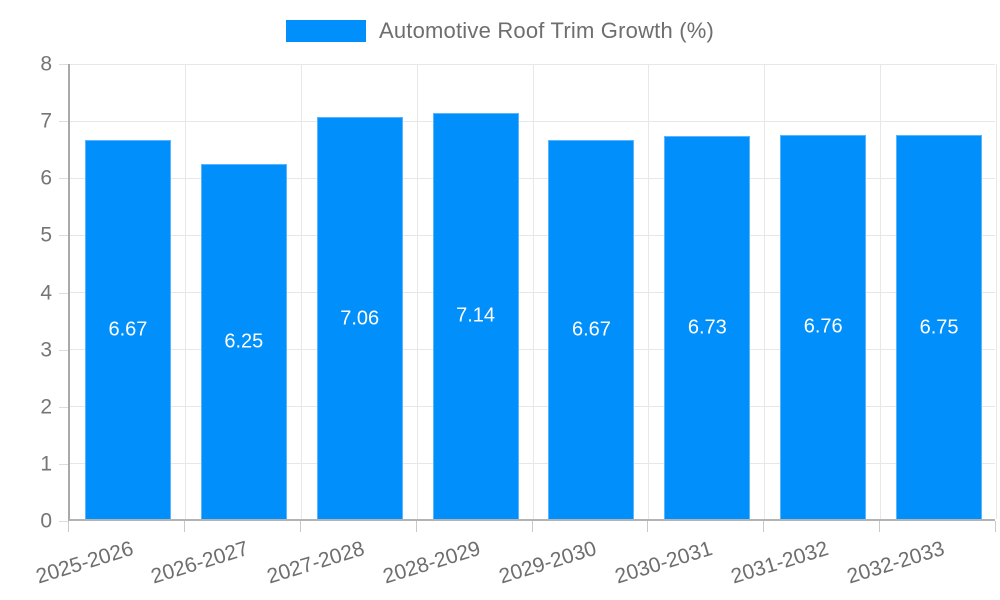 Image resolution: width=1000 pixels, height=600 pixels. I want to click on x-tick-label: 2032-2033, so click(895, 563).